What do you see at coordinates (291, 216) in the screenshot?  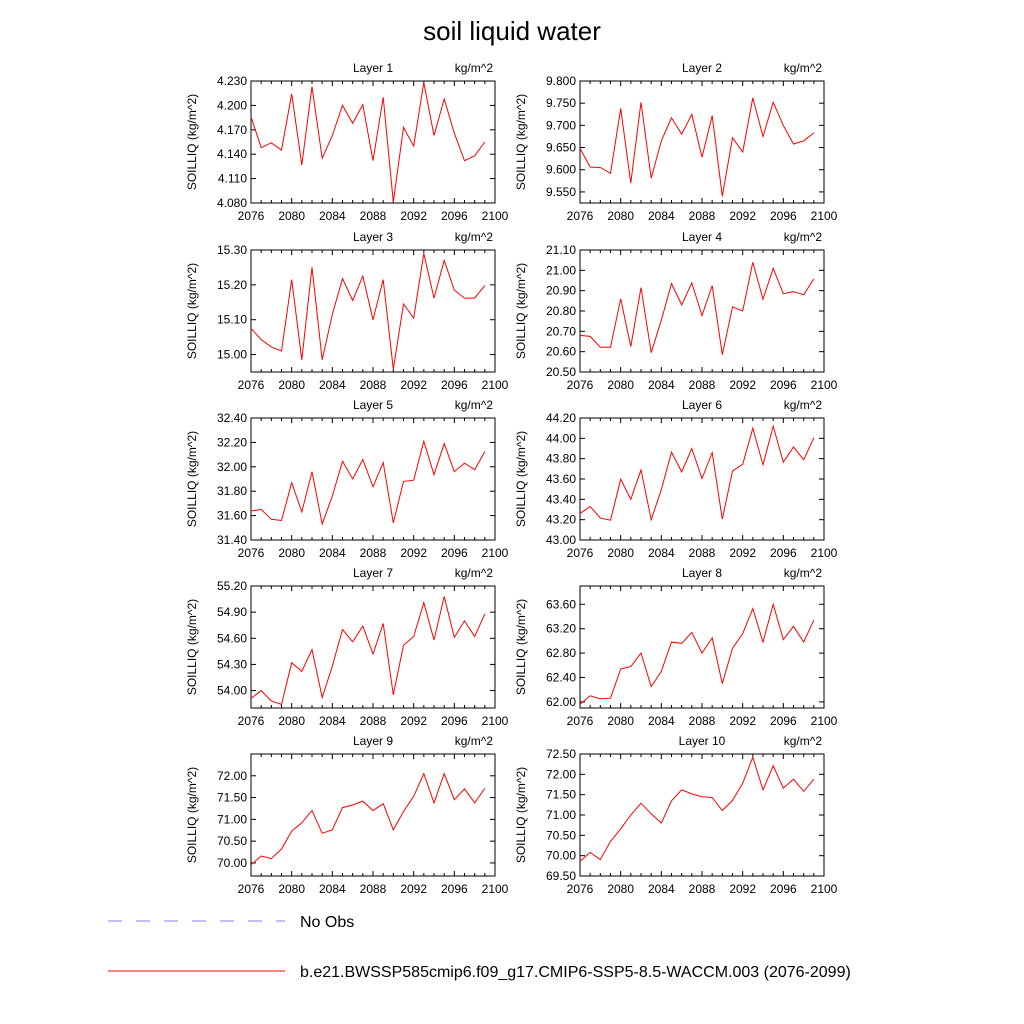 I see `panel-1-xtick-label: 2080` at bounding box center [291, 216].